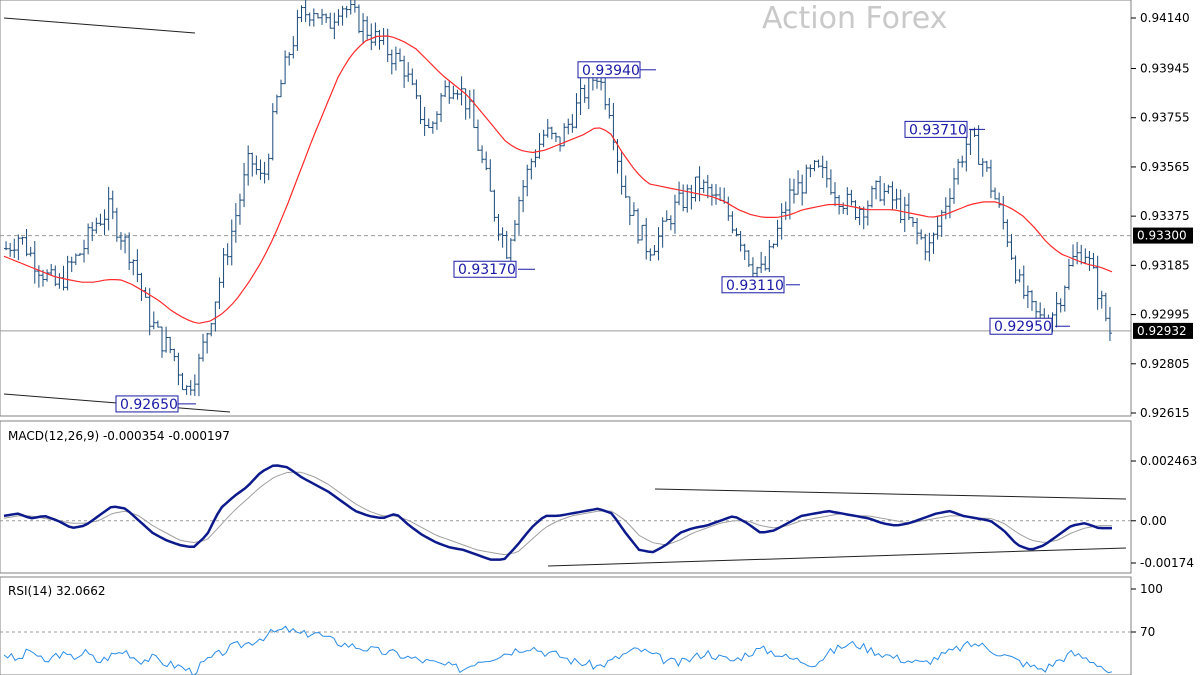 The width and height of the screenshot is (1200, 675). What do you see at coordinates (1151, 589) in the screenshot?
I see `rsi-y-tick-label: 100` at bounding box center [1151, 589].